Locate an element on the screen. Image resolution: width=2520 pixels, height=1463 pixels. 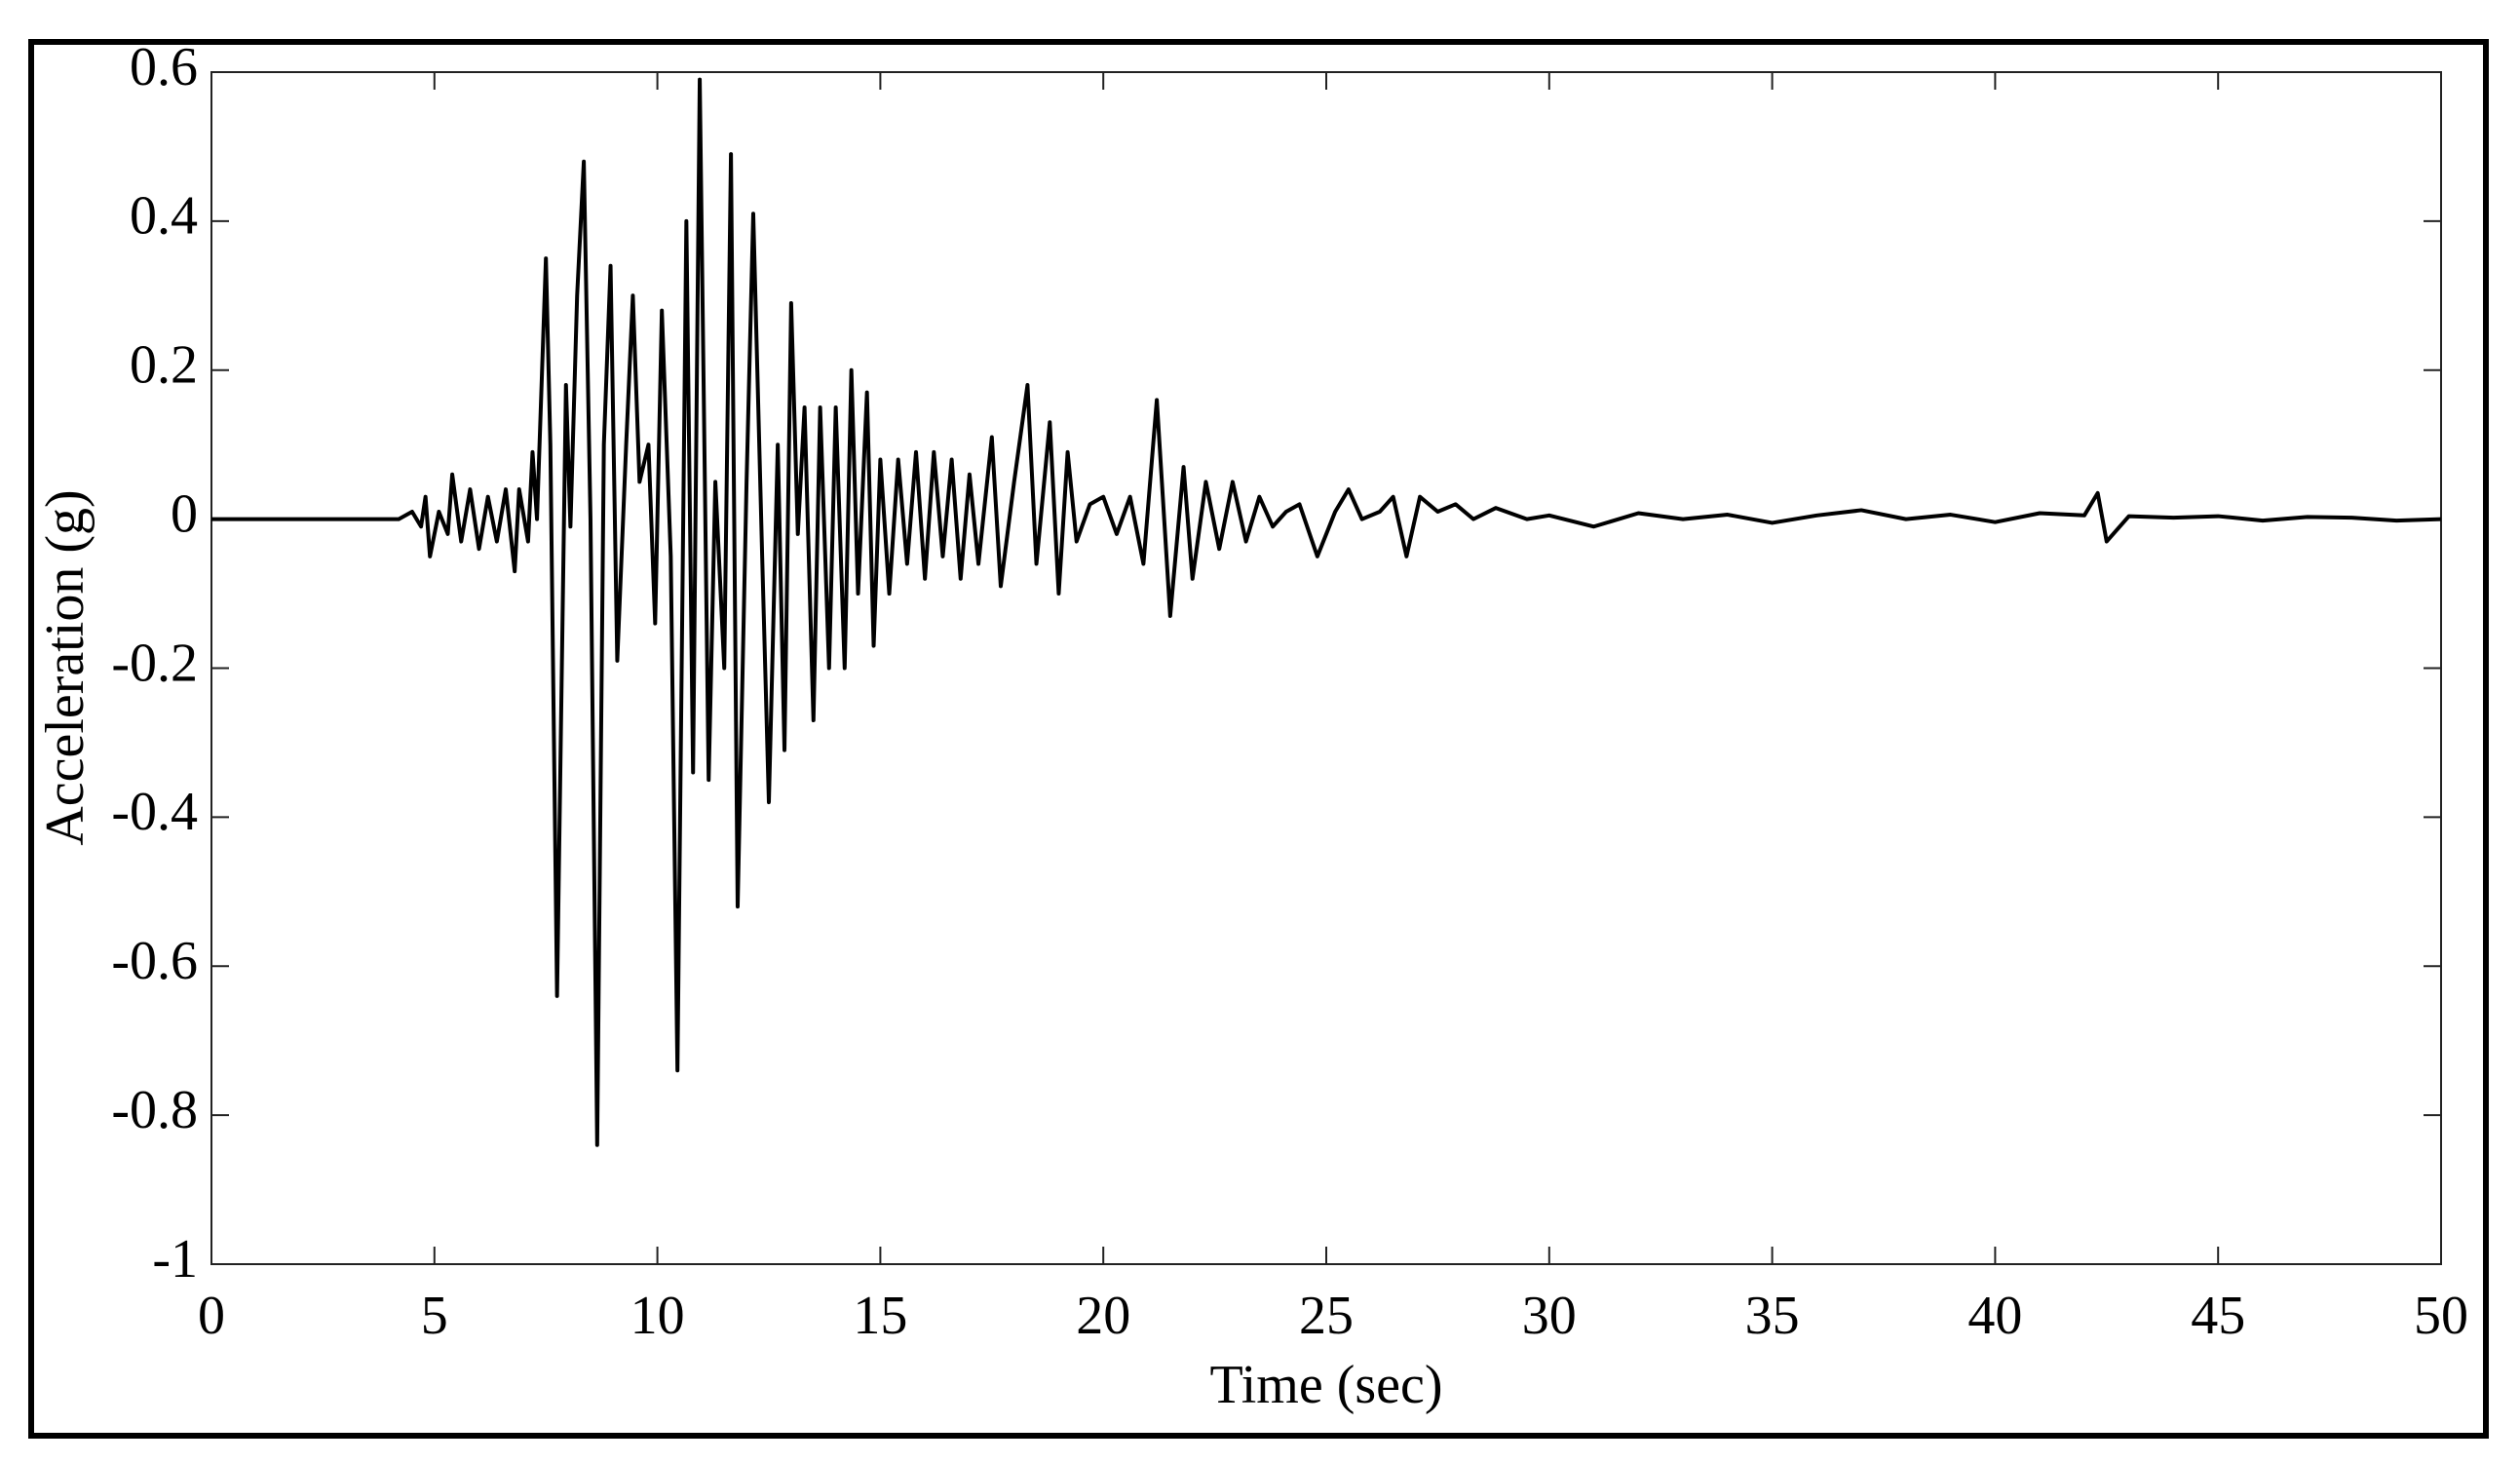
x-tick-label: 5 is located at coordinates (434, 1316).